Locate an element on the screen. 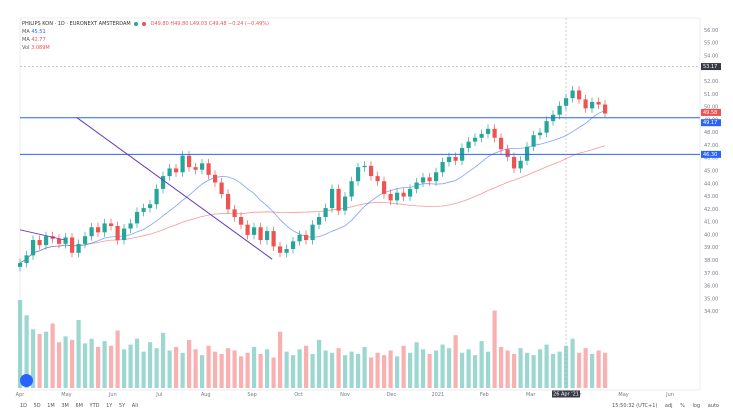 The image size is (733, 419). timeframe-all-button: All is located at coordinates (134, 406).